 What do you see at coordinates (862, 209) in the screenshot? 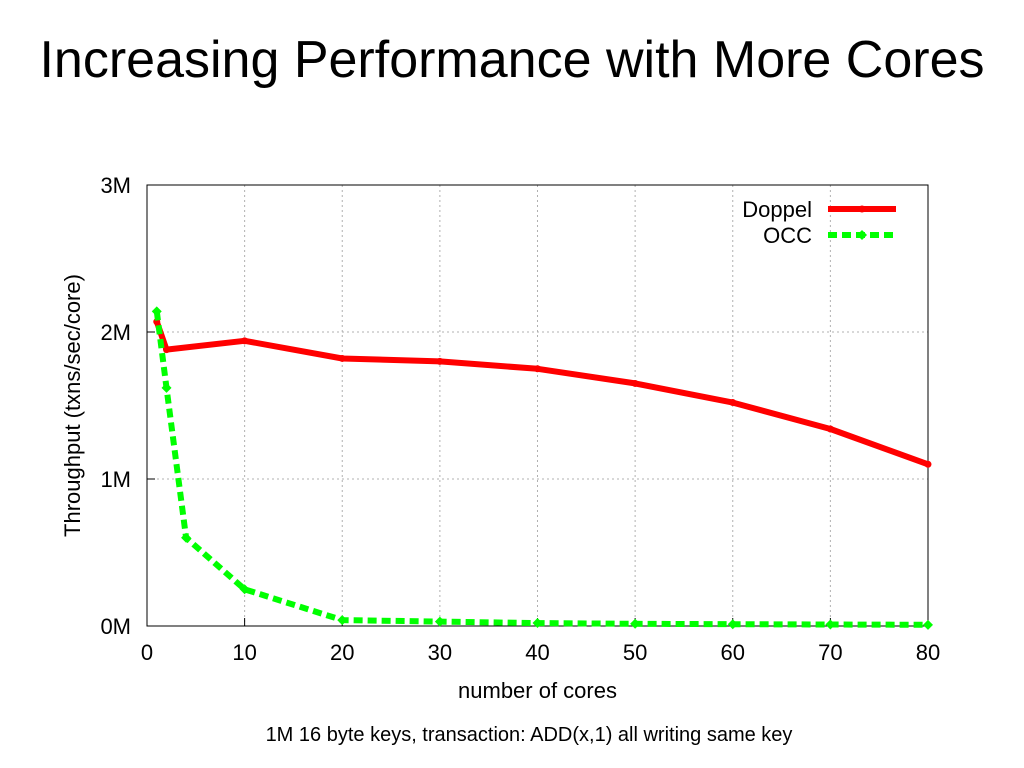
I see `doppel-legend-marker` at bounding box center [862, 209].